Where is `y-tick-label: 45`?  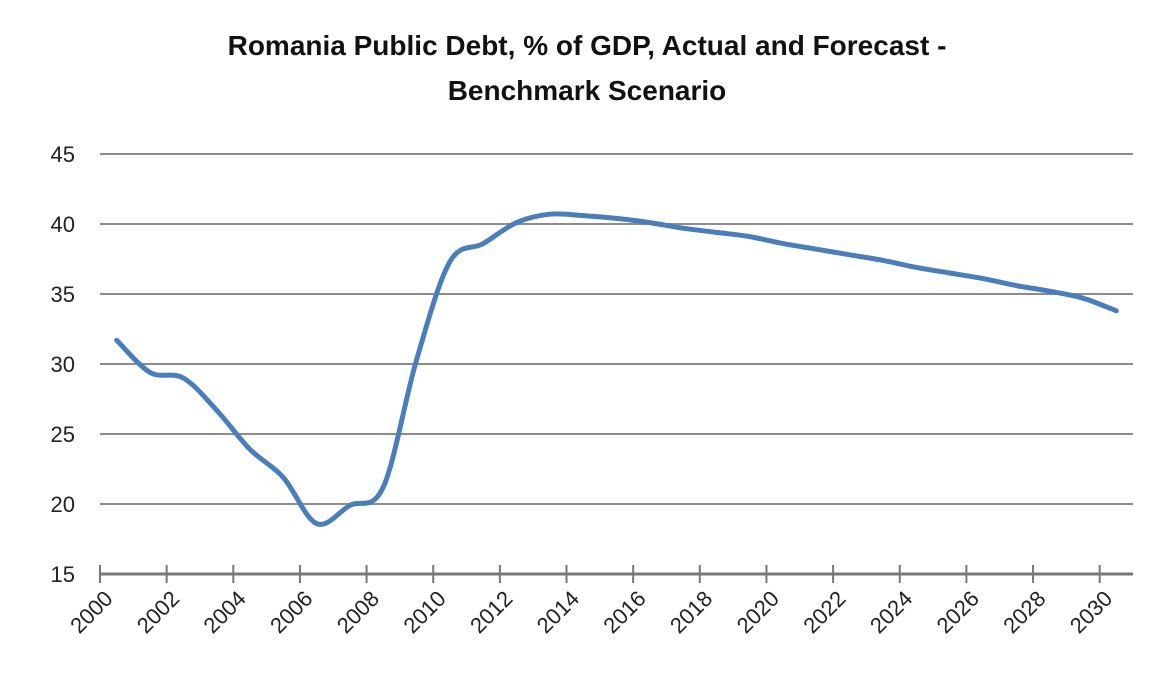 y-tick-label: 45 is located at coordinates (63, 154).